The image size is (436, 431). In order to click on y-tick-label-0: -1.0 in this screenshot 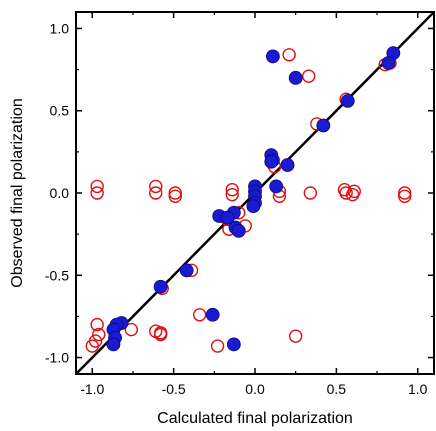, I will do `click(57, 358)`.